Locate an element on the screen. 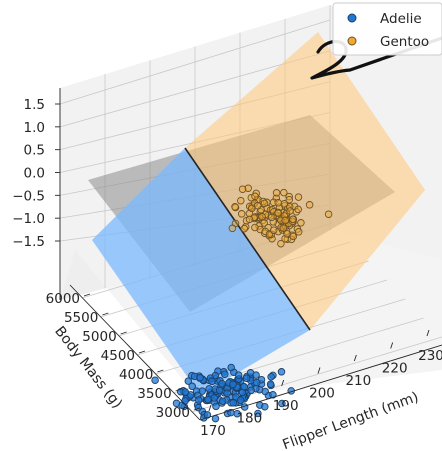  y-axis-line is located at coordinates (135, 352).